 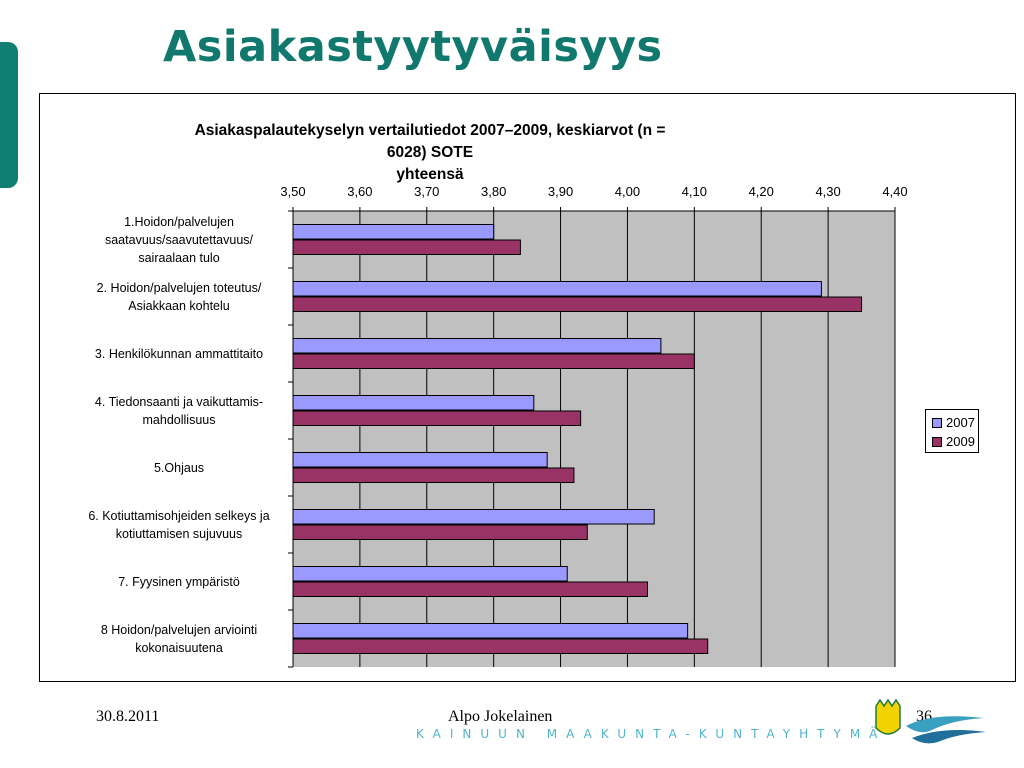 I want to click on footer-author: Alpo Jokelainen, so click(x=500, y=716).